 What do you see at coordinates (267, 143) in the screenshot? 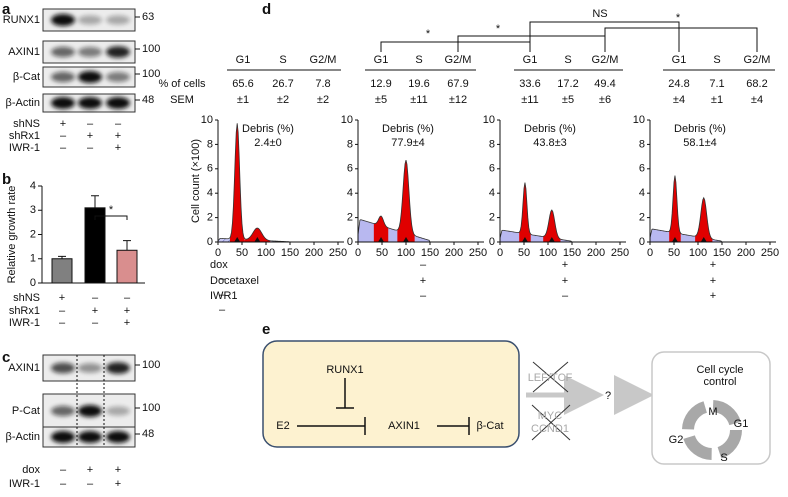
I see `debris-value: 2.4±0` at bounding box center [267, 143].